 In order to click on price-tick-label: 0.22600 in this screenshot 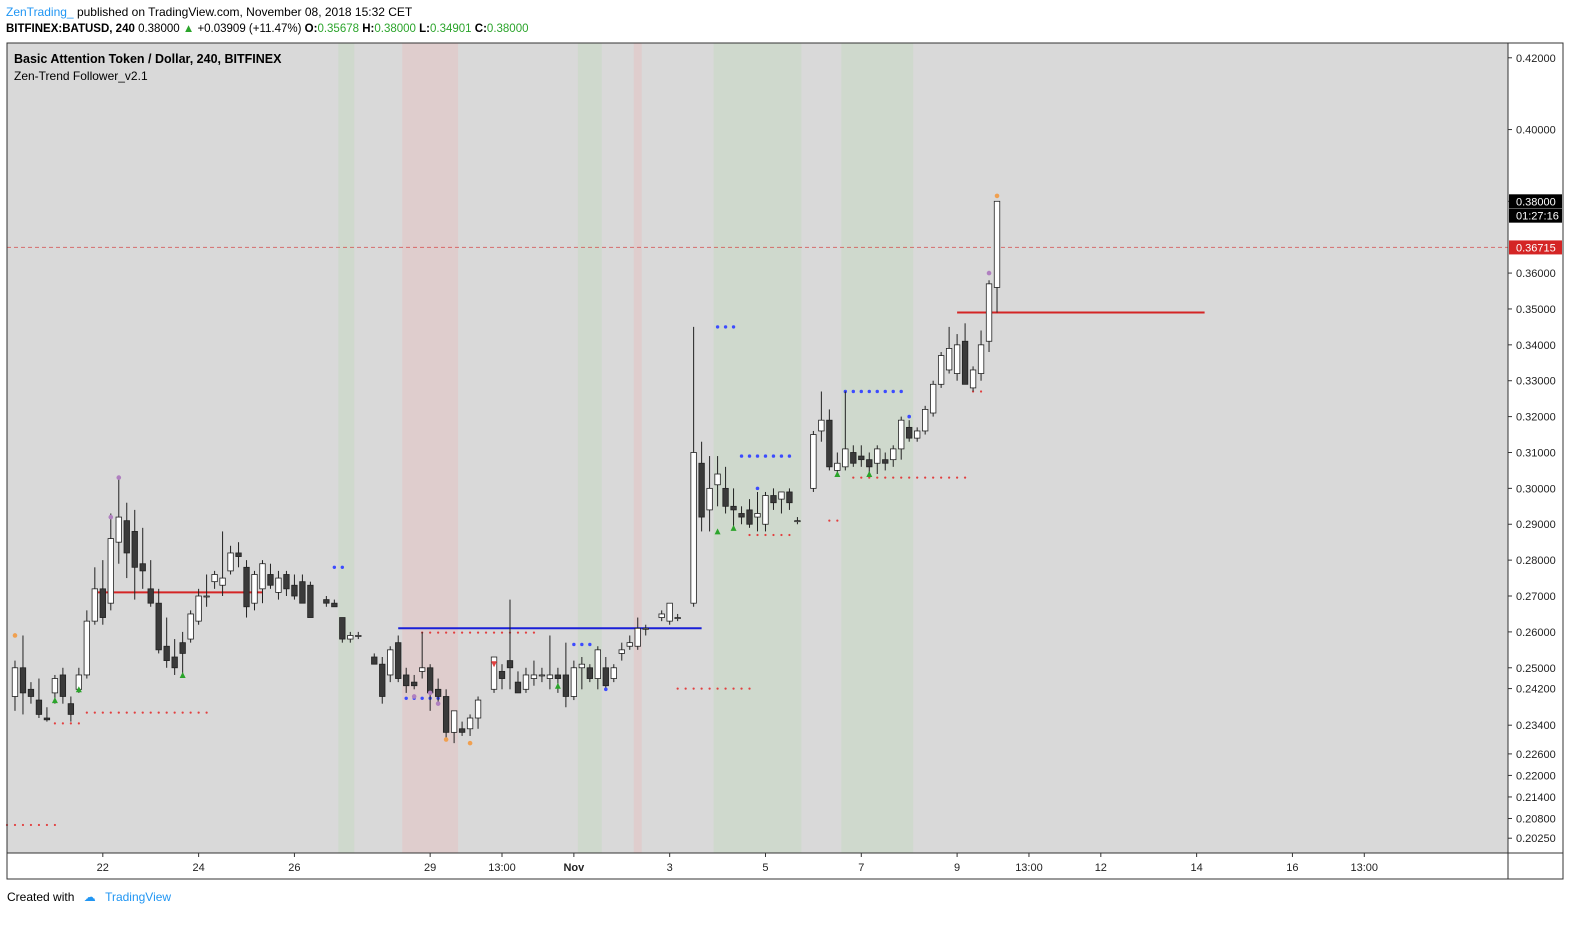, I will do `click(1536, 755)`.